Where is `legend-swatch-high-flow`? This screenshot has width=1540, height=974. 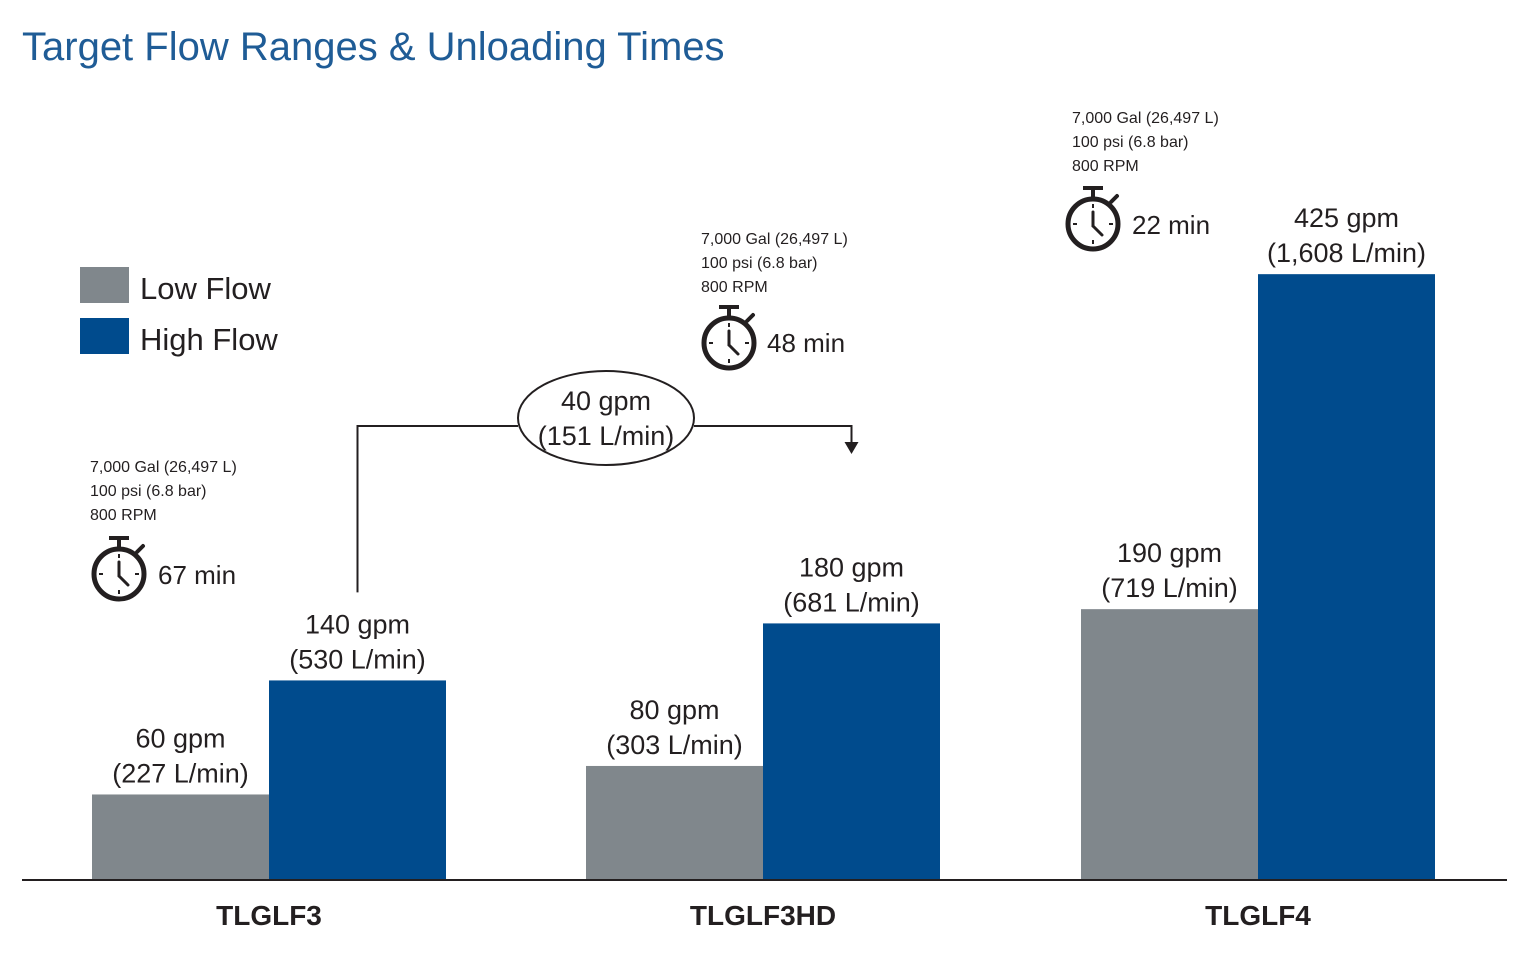
legend-swatch-high-flow is located at coordinates (104, 336).